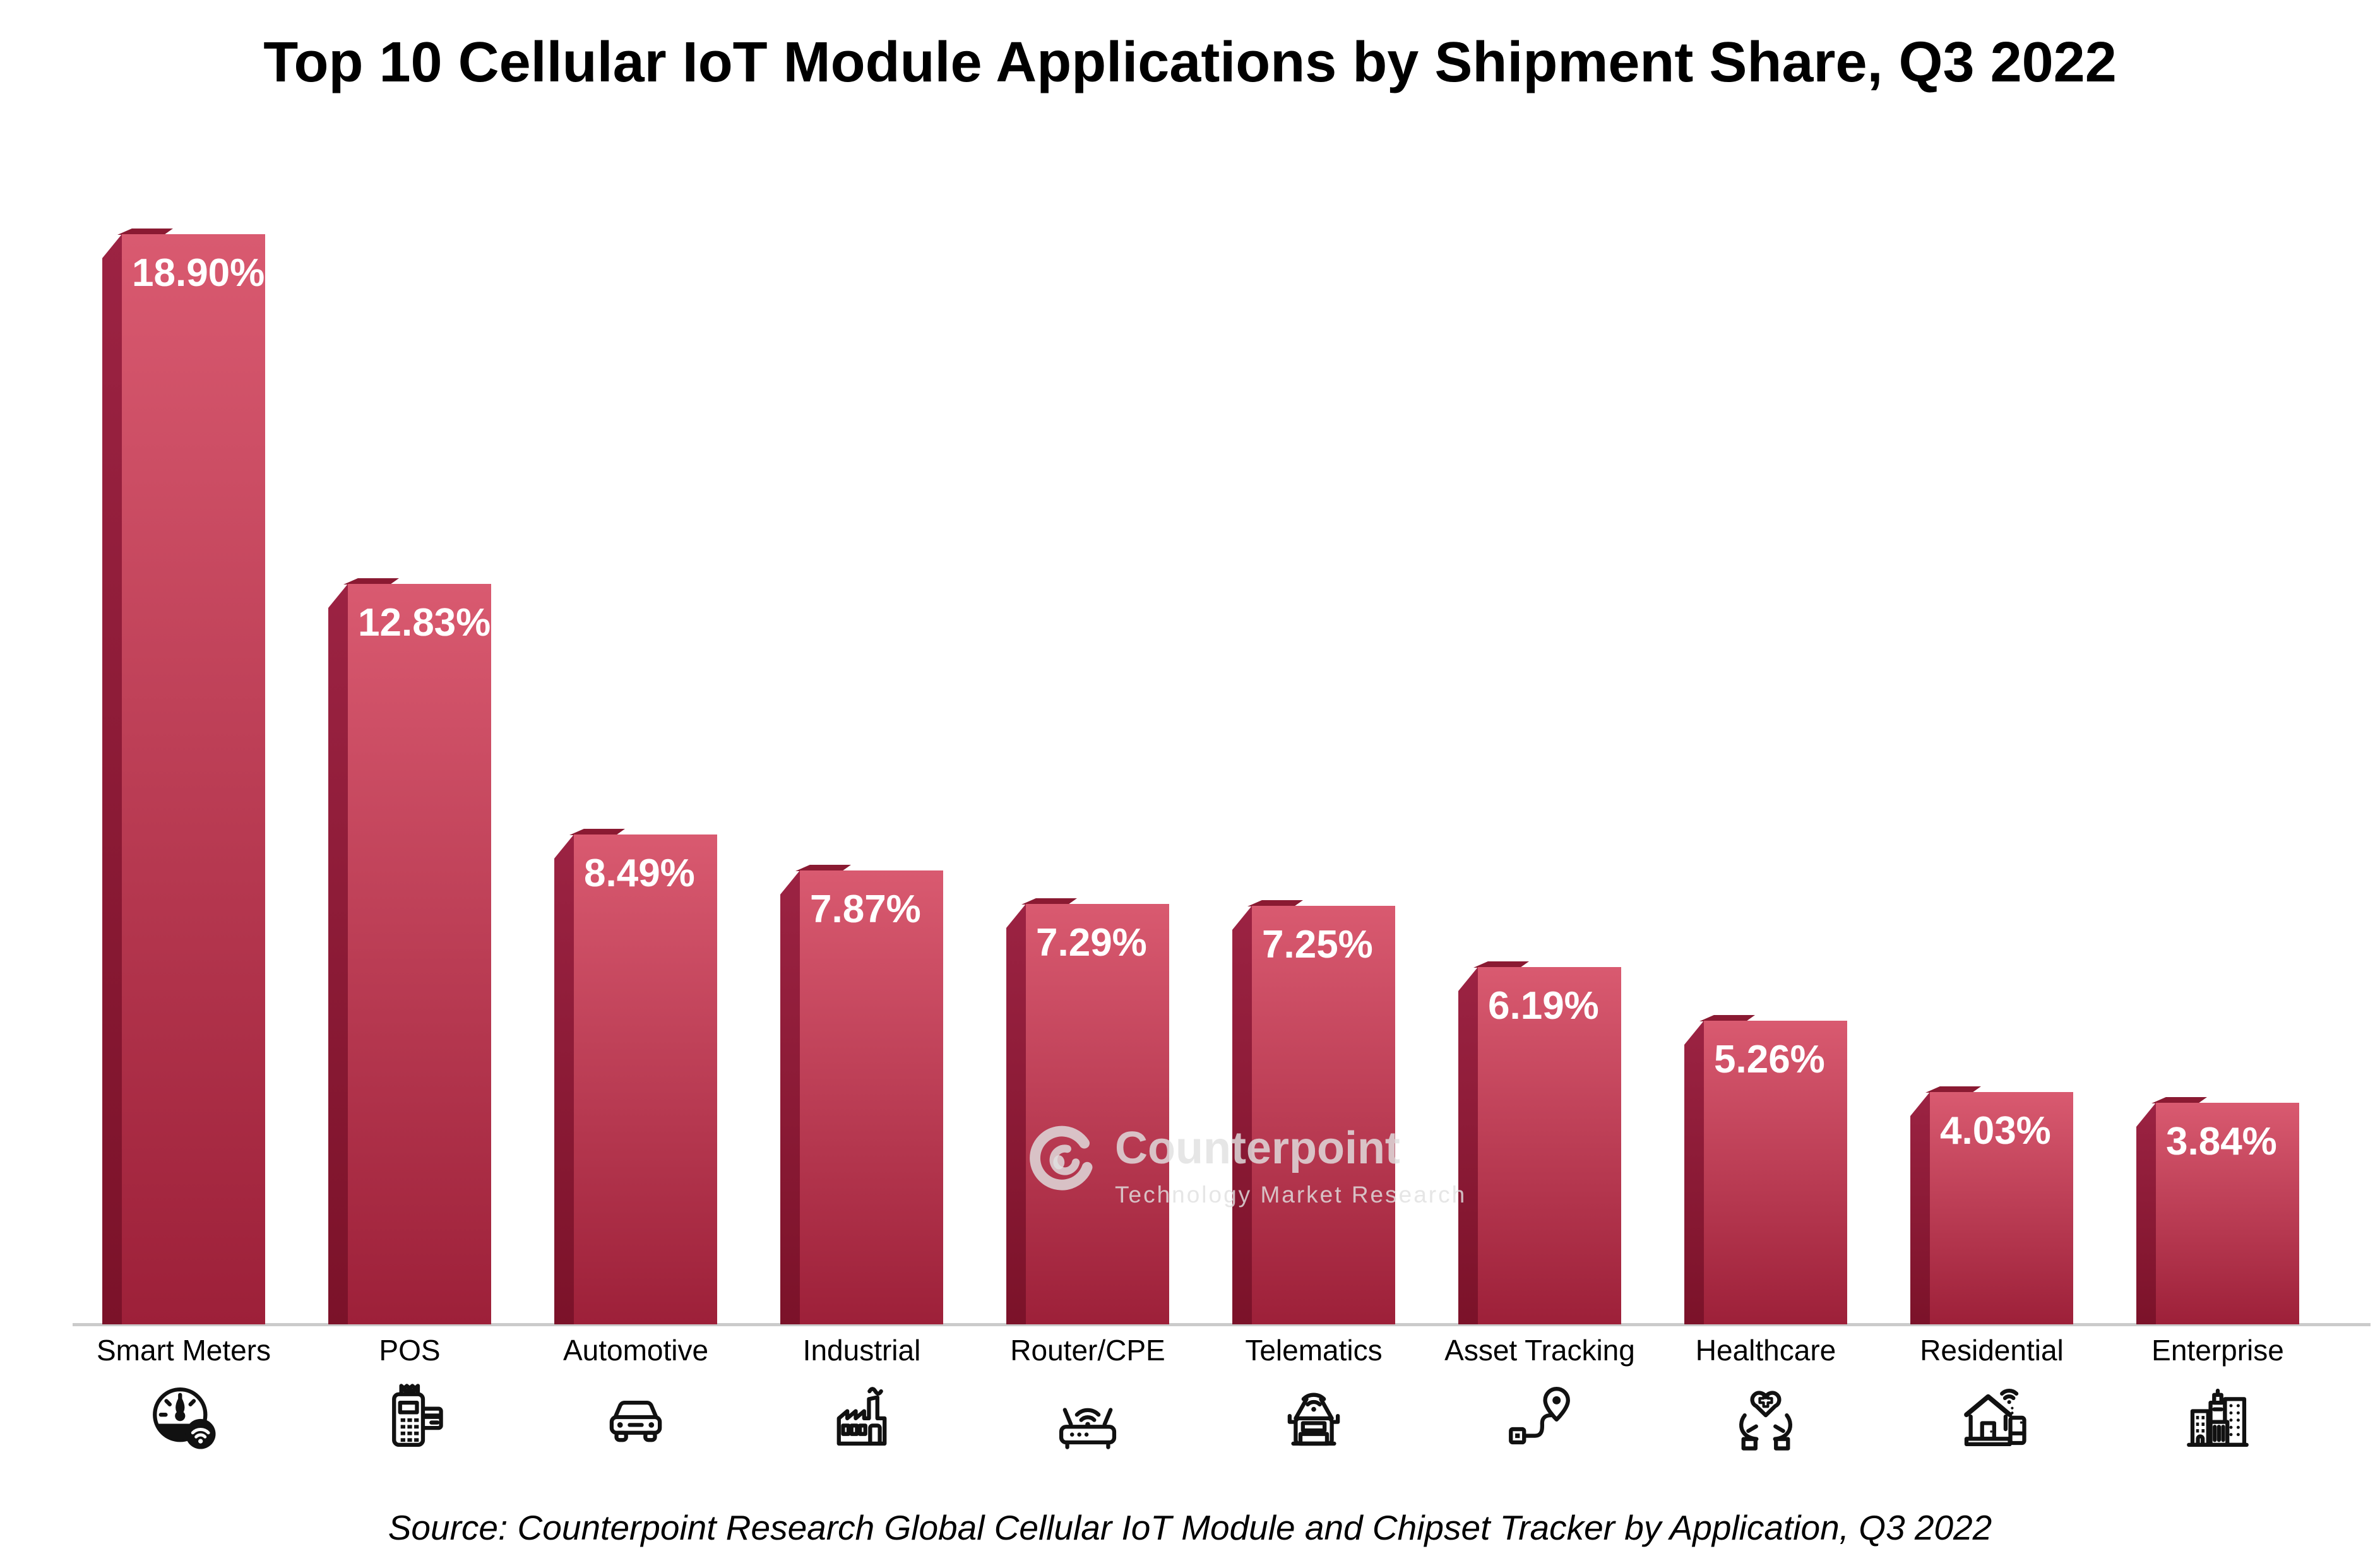 Image resolution: width=2380 pixels, height=1556 pixels. What do you see at coordinates (635, 1413) in the screenshot?
I see `car-icon` at bounding box center [635, 1413].